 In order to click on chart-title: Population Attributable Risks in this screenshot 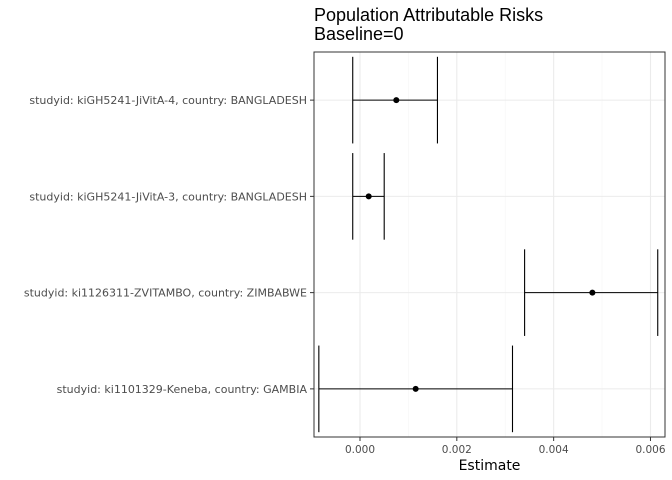, I will do `click(428, 15)`.